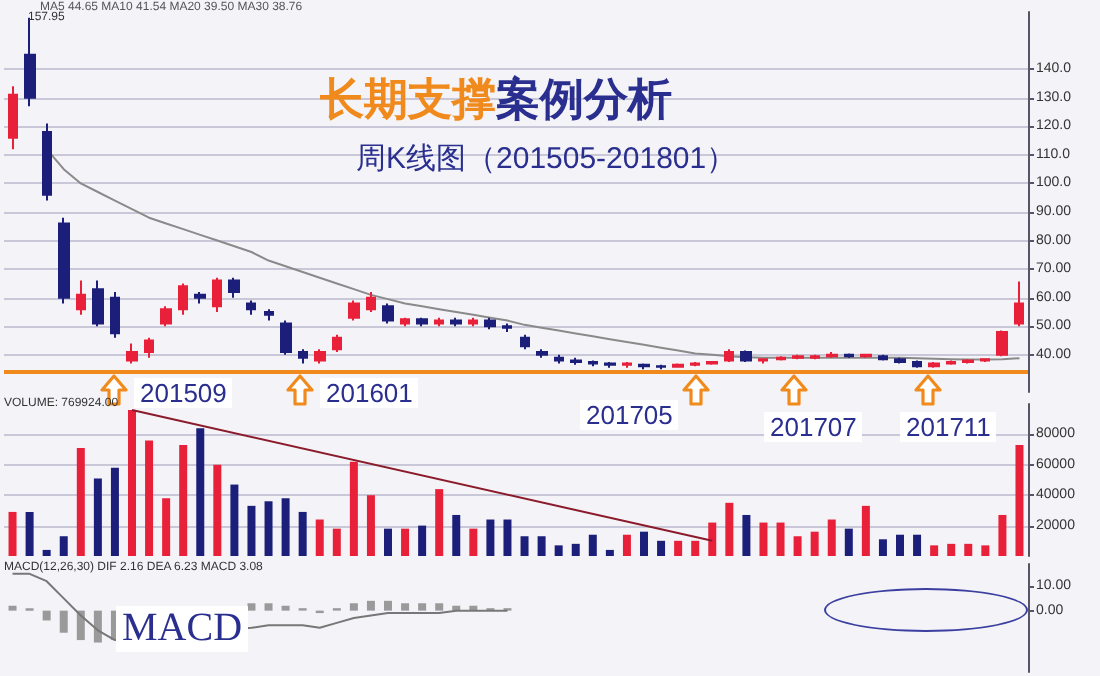  Describe the element at coordinates (813, 427) in the screenshot. I see `annotation: 201707` at that location.